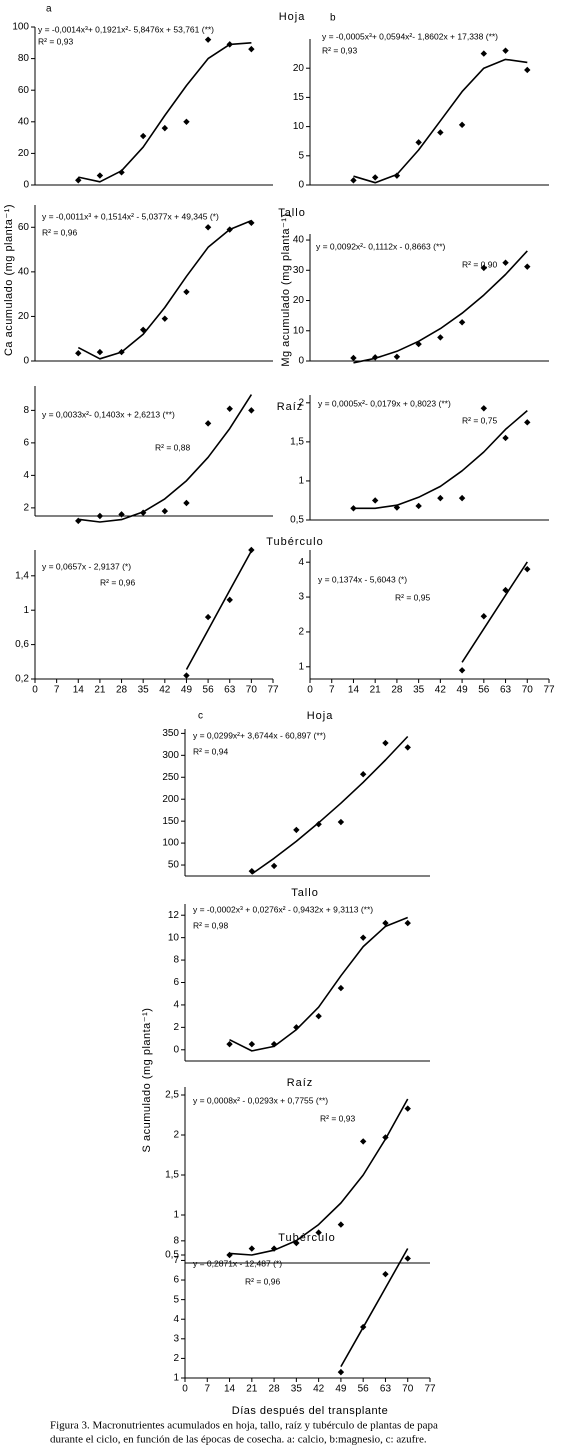 The image size is (563, 1454). I want to click on x-tick-label: 42, so click(441, 690).